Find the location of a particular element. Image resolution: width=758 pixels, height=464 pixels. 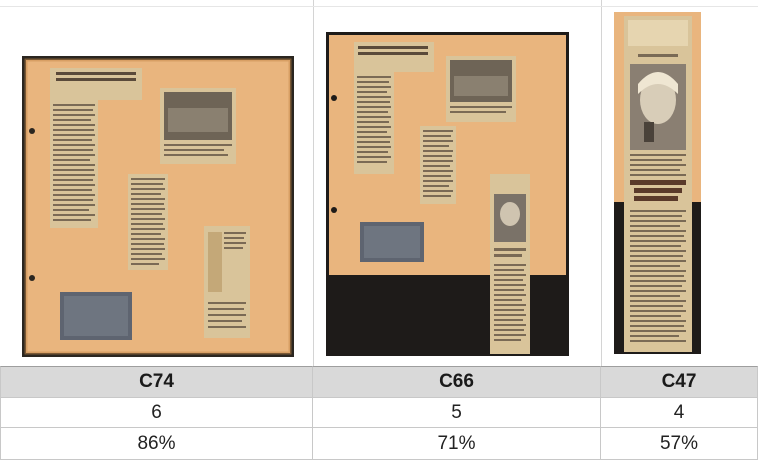

table-row: 6 5 4 is located at coordinates (379, 413).